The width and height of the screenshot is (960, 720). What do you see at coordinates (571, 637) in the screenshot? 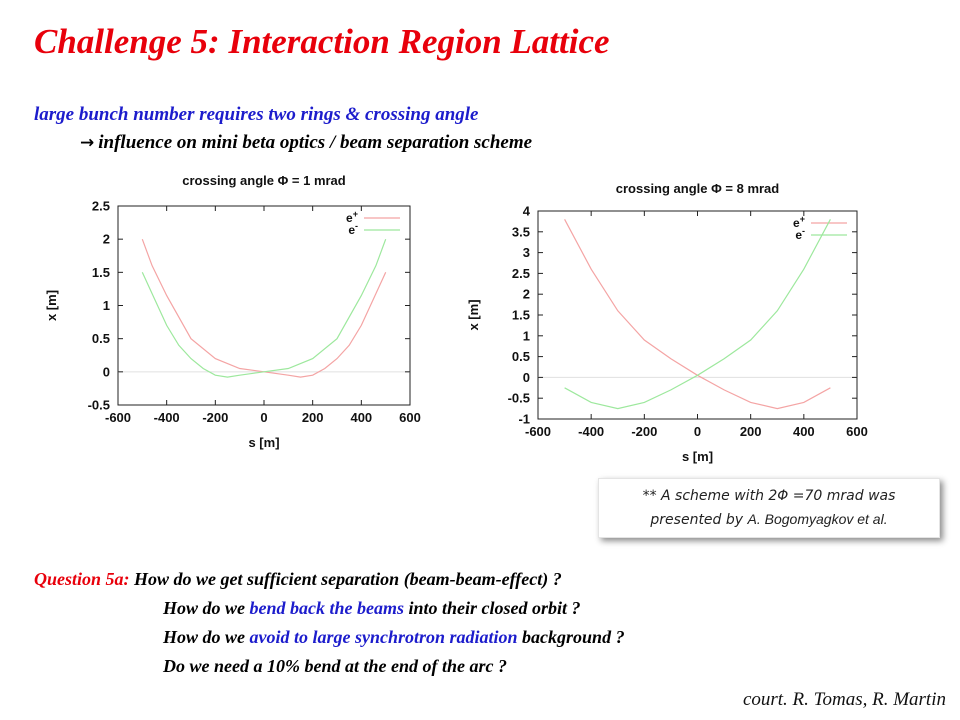
I see `q3-suffix: background ?` at bounding box center [571, 637].